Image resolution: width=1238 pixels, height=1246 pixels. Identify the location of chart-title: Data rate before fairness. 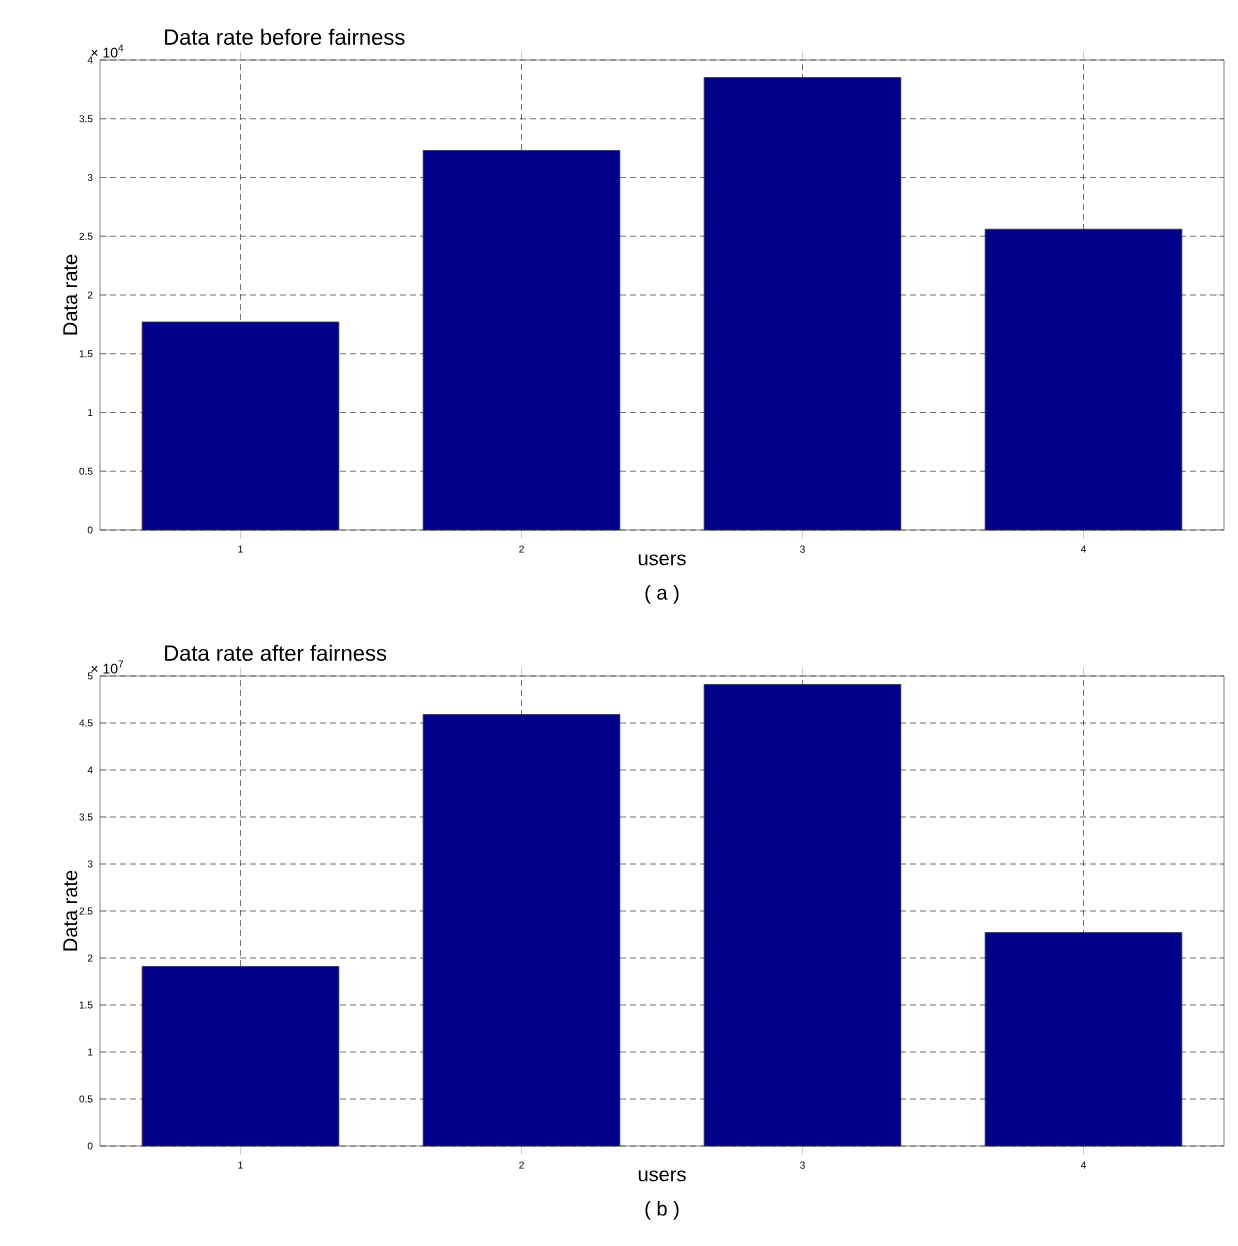
(285, 36).